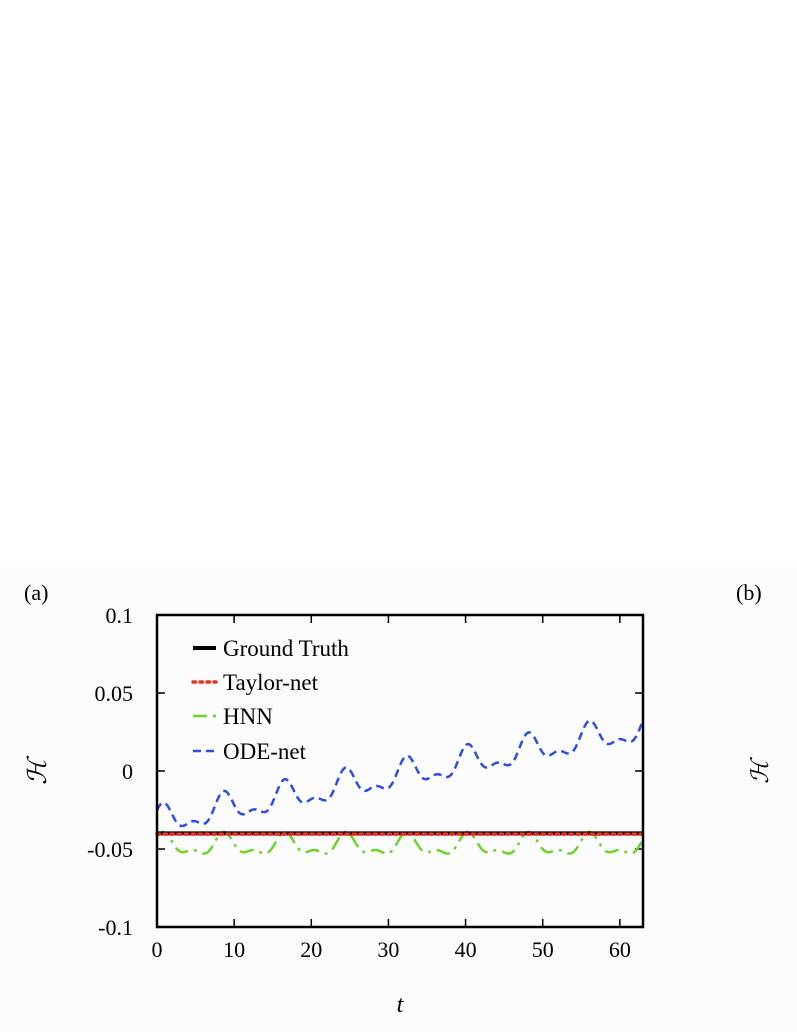 The image size is (797, 1032). What do you see at coordinates (271, 682) in the screenshot?
I see `legend-label: Taylor-net` at bounding box center [271, 682].